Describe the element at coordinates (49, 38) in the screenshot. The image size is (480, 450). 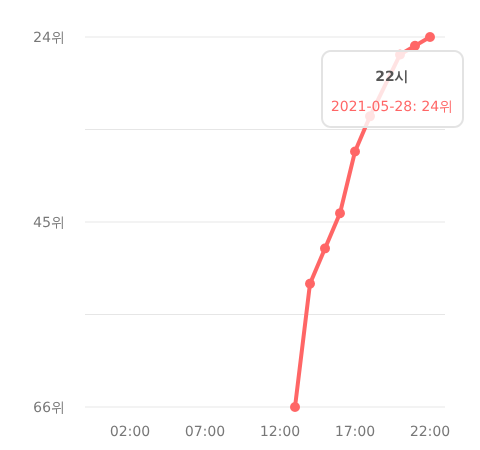
I see `y-tick-label: 24위` at that location.